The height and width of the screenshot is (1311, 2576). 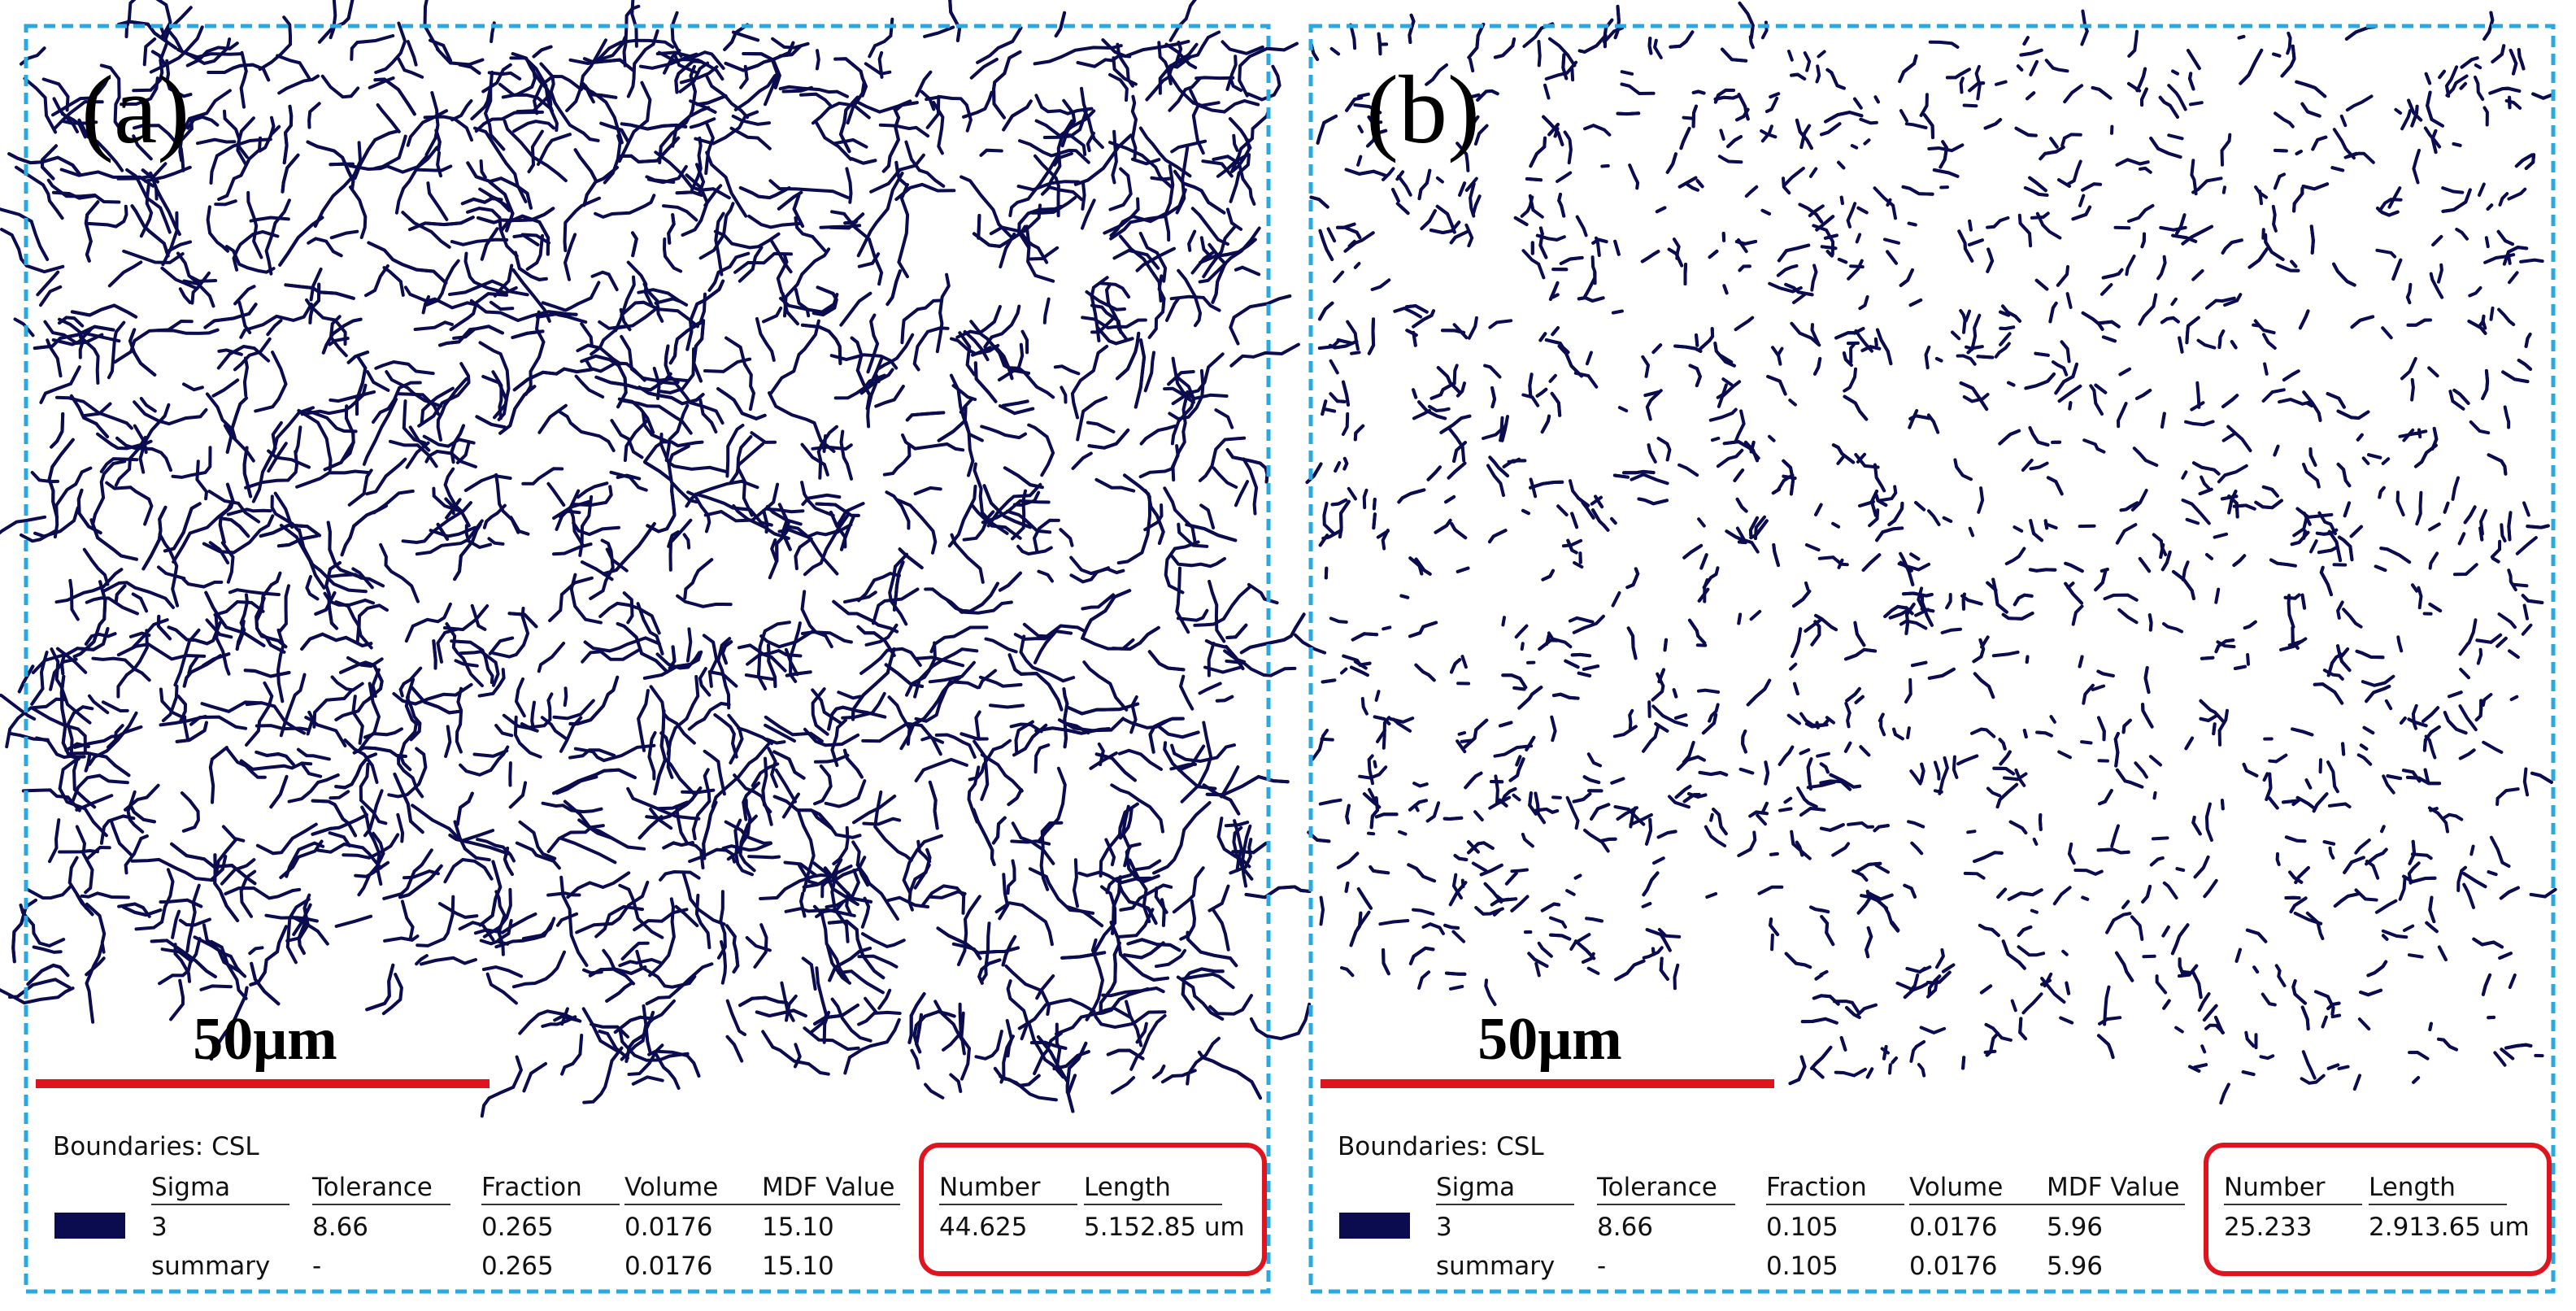 I want to click on scale-bar-label: 50μm, so click(x=1550, y=1039).